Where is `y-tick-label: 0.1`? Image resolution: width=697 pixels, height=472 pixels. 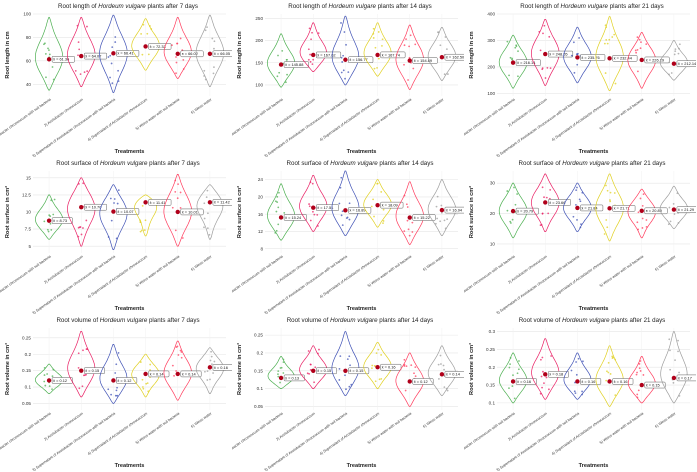
y-tick-label: 0.1 is located at coordinates (28, 387).